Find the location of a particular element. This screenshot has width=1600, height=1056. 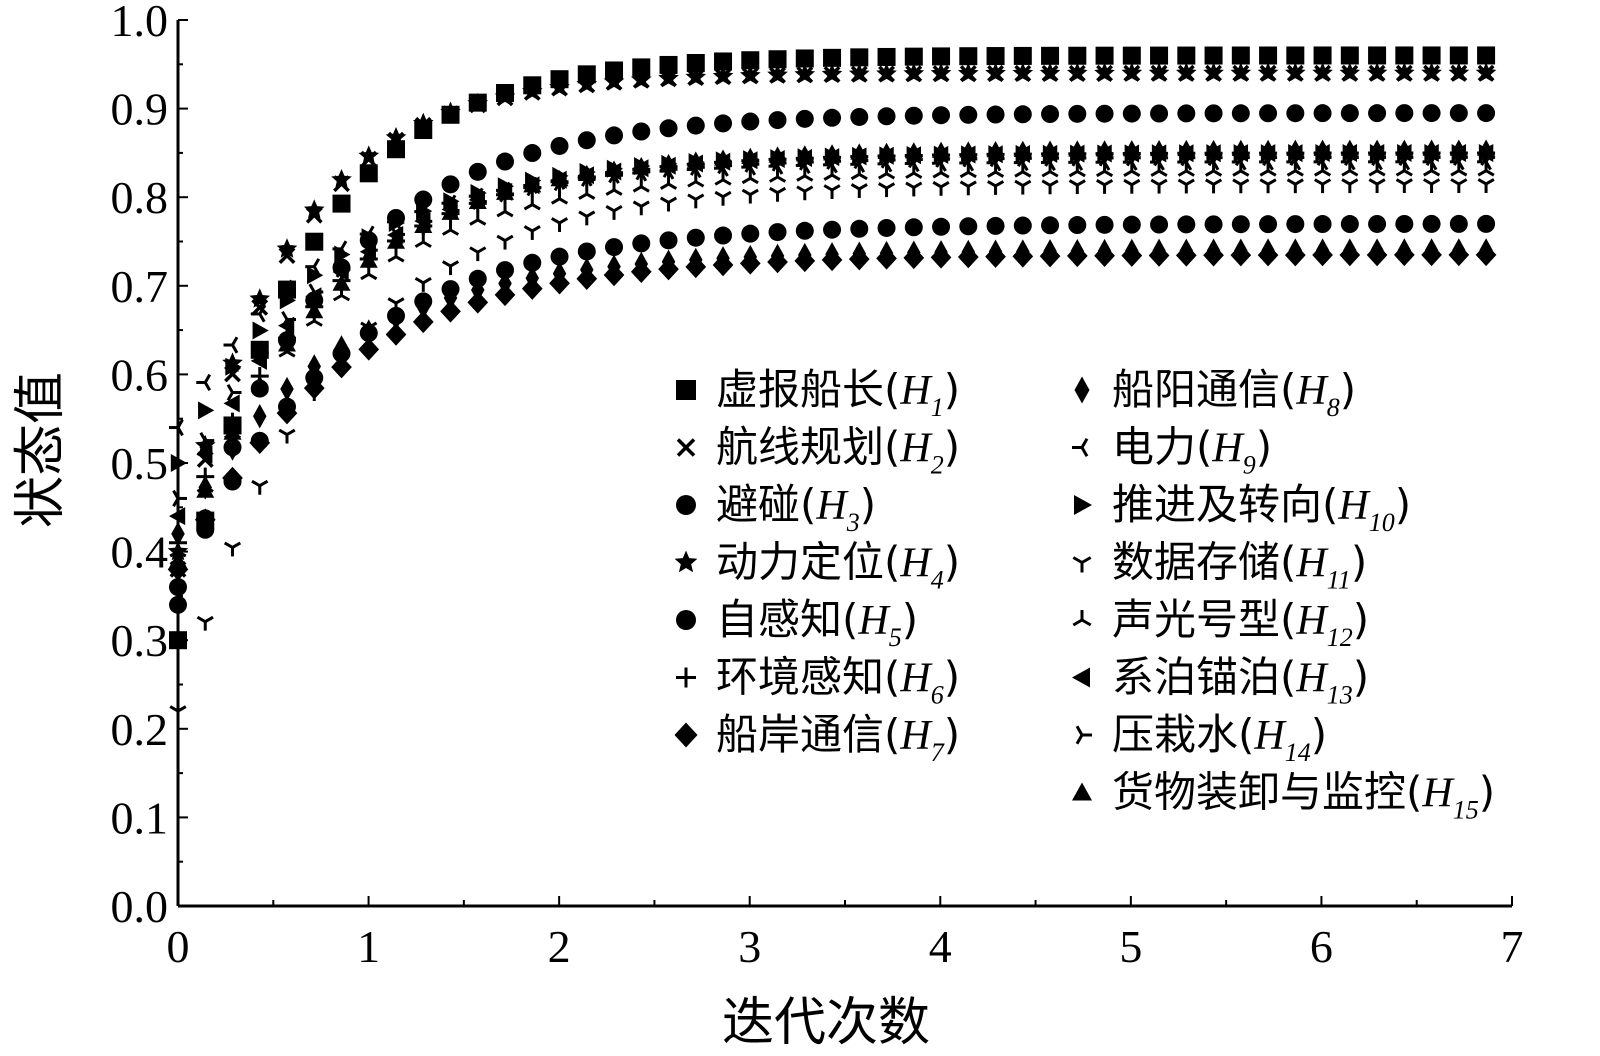

legend-item: 虚报船长(H1) is located at coordinates (818, 393).